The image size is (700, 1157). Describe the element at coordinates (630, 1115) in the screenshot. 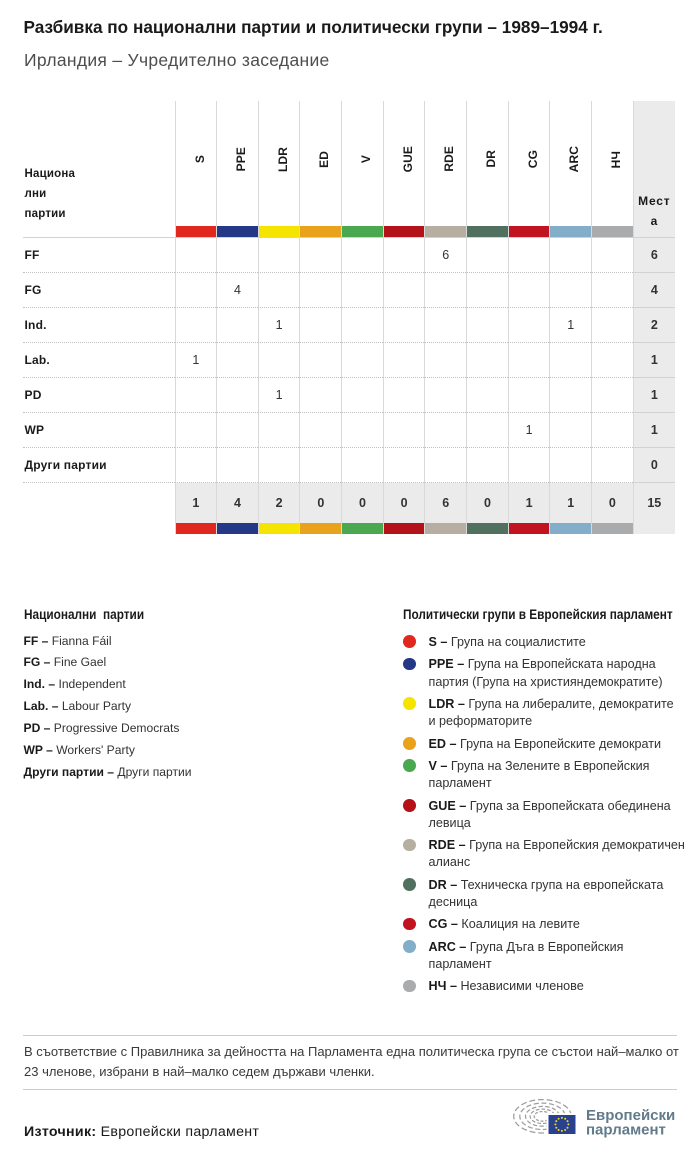

I see `svg-text: Европейски` at that location.